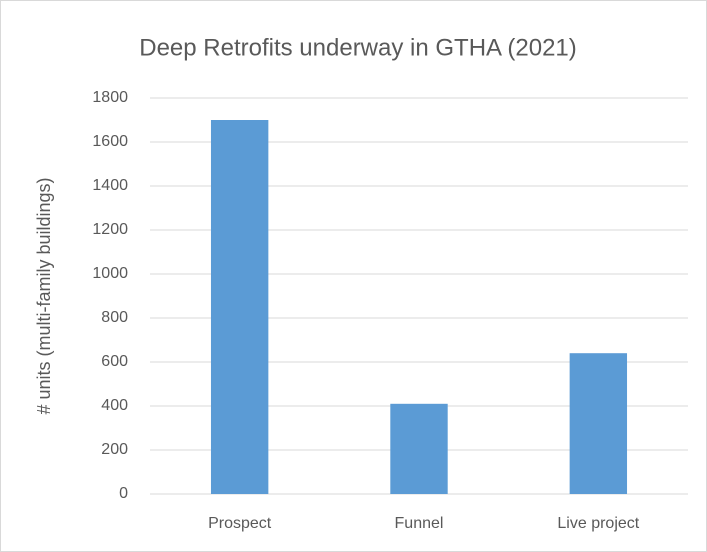 Image resolution: width=707 pixels, height=552 pixels. Describe the element at coordinates (123, 493) in the screenshot. I see `y-tick-label: 0` at that location.